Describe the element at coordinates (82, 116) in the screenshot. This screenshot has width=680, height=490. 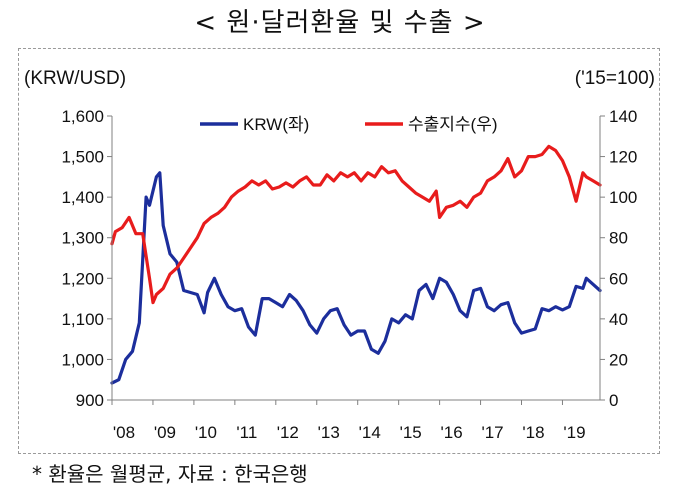
I see `left-axis-tick-label: 1,600` at that location.